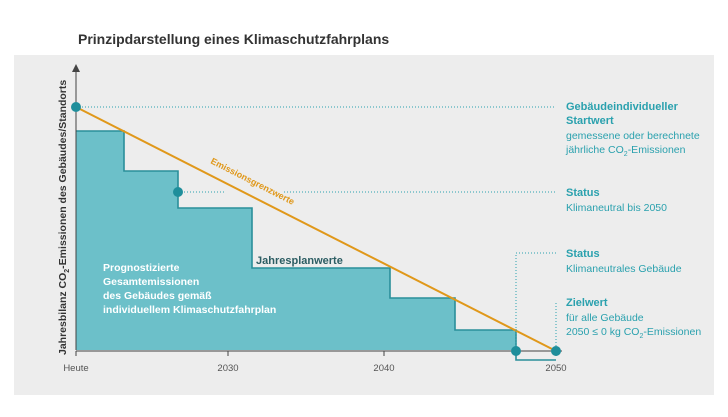  Describe the element at coordinates (555, 368) in the screenshot. I see `x-tick-label-2050: 2050` at that location.